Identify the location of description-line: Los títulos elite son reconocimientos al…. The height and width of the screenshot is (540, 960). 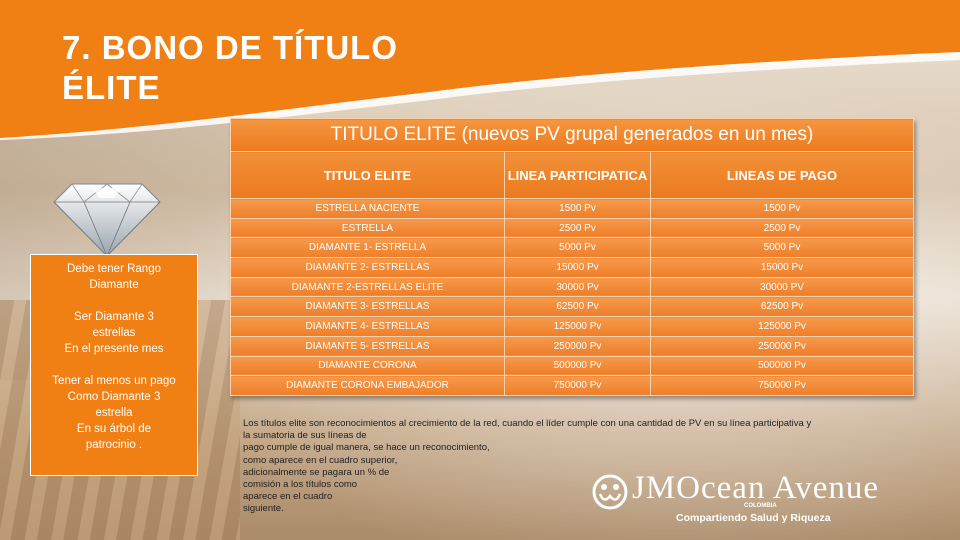
(527, 423).